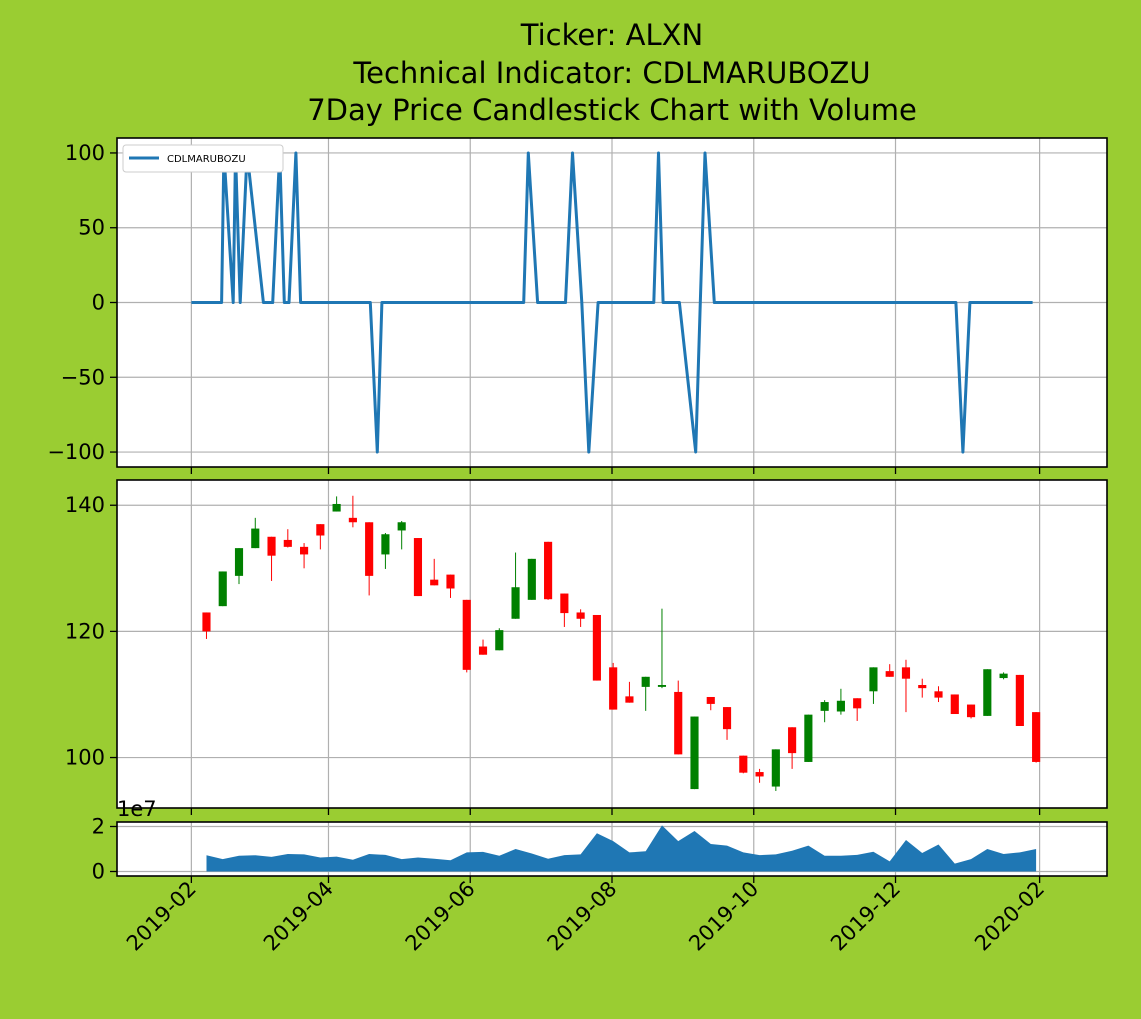 The width and height of the screenshot is (1141, 1019). What do you see at coordinates (612, 110) in the screenshot?
I see `chart-title-line-3: 7Day Price Candlestick Chart with Volume` at bounding box center [612, 110].